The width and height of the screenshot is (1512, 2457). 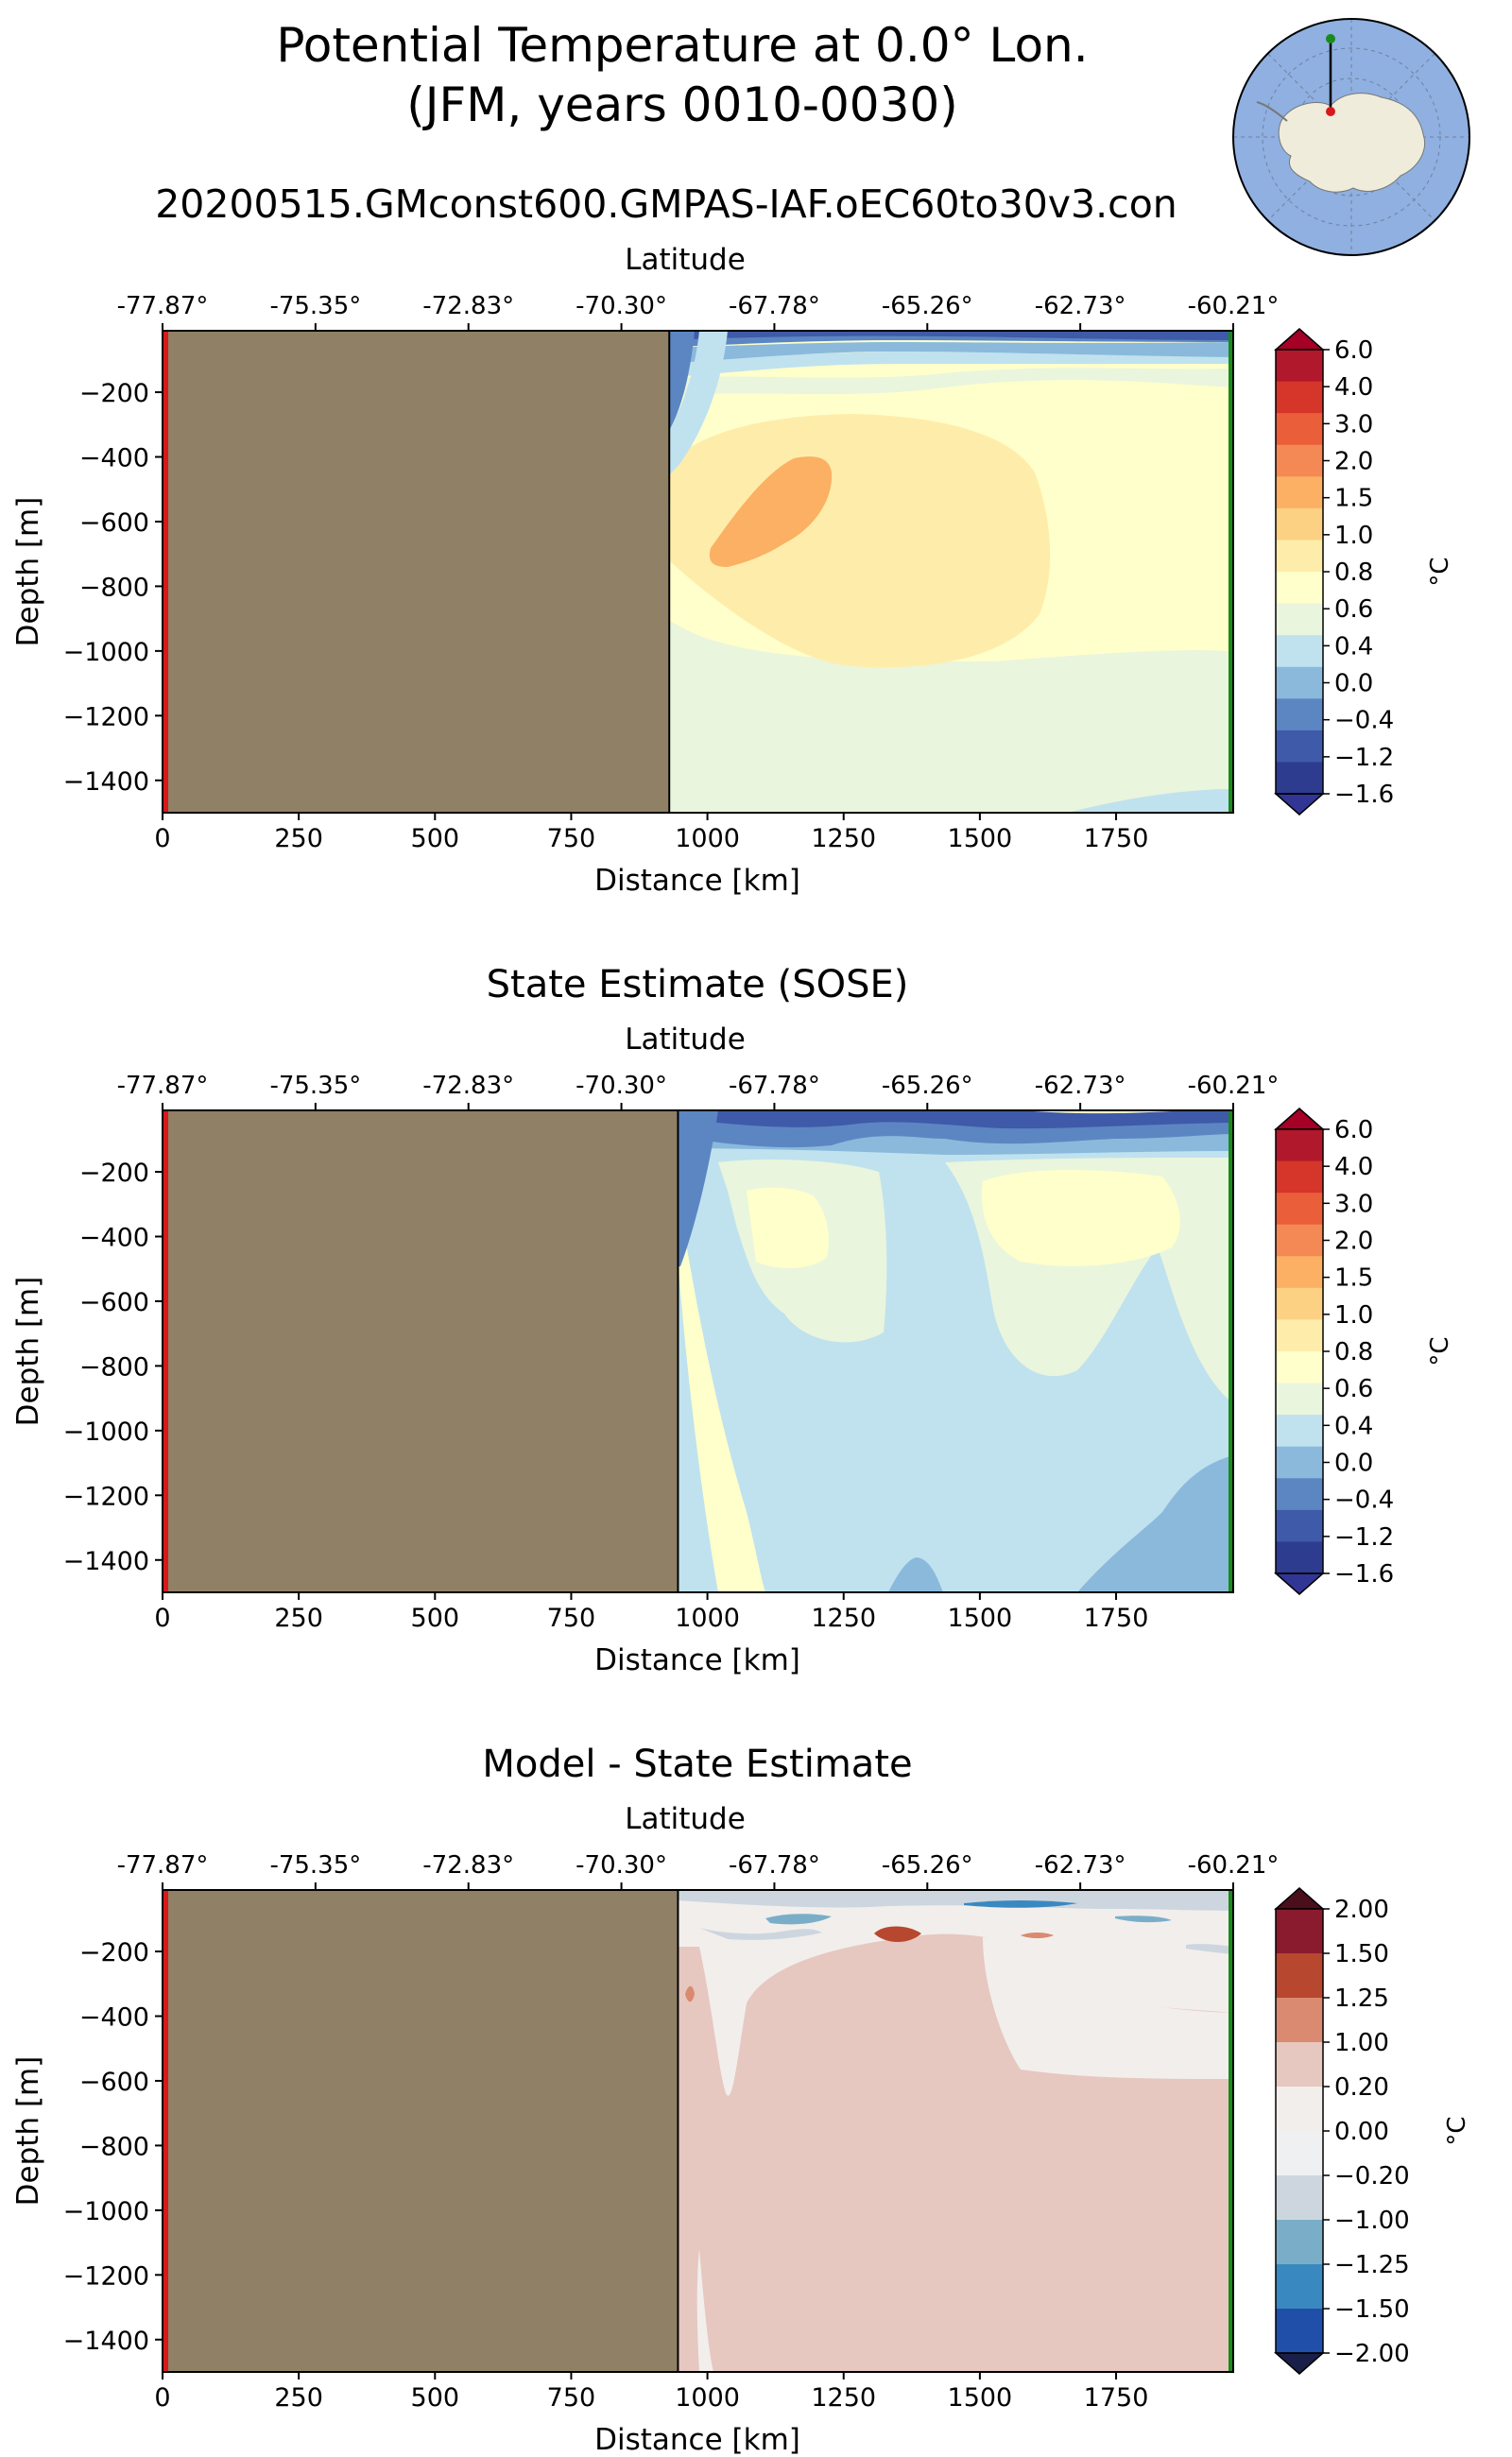 What do you see at coordinates (1372, 2354) in the screenshot?
I see `colorbar-label: −2.00` at bounding box center [1372, 2354].